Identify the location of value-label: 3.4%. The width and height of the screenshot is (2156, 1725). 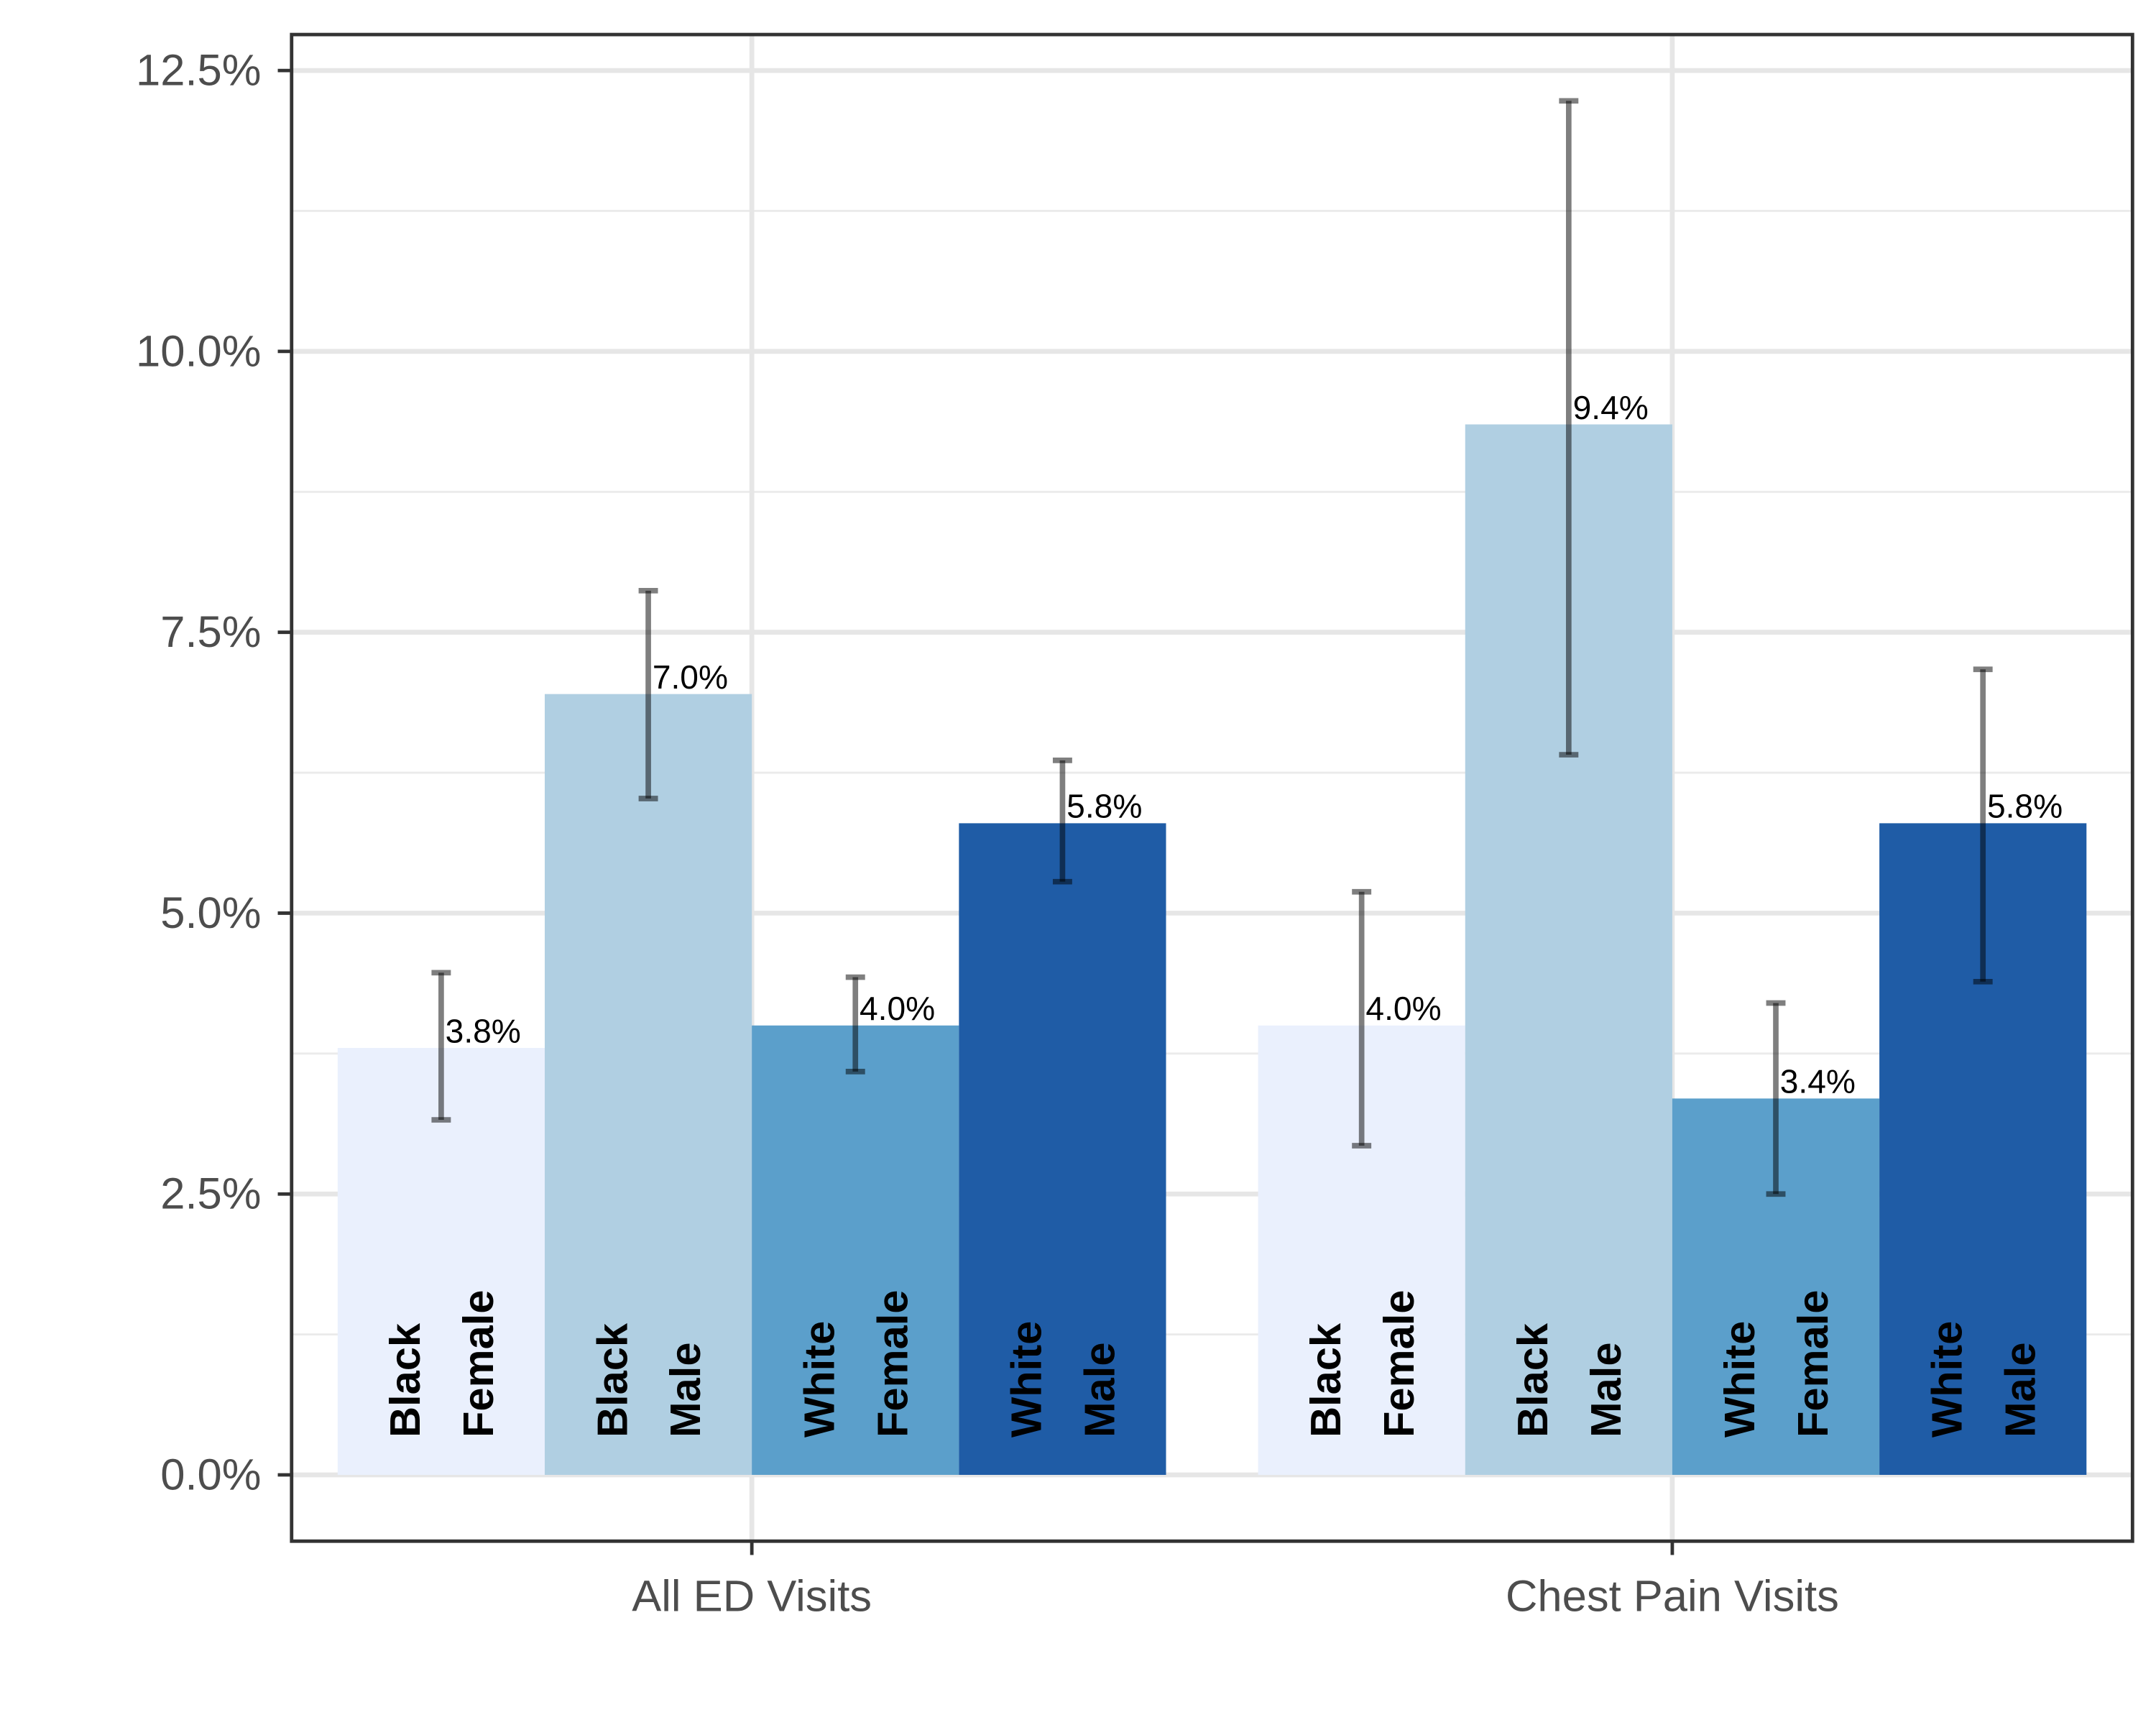
(1818, 1081).